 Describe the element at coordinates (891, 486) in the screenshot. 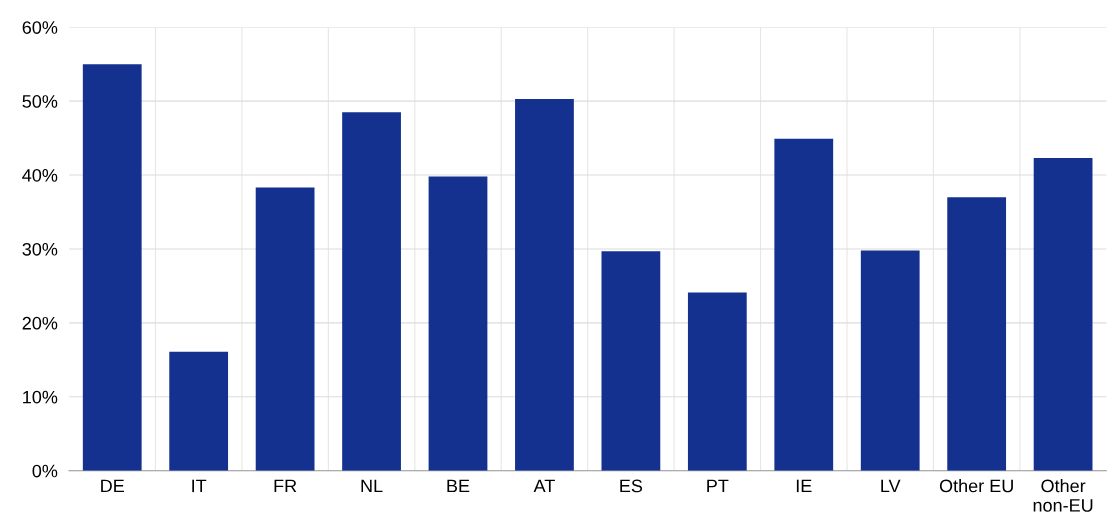

I see `x-tick-label: LV` at that location.